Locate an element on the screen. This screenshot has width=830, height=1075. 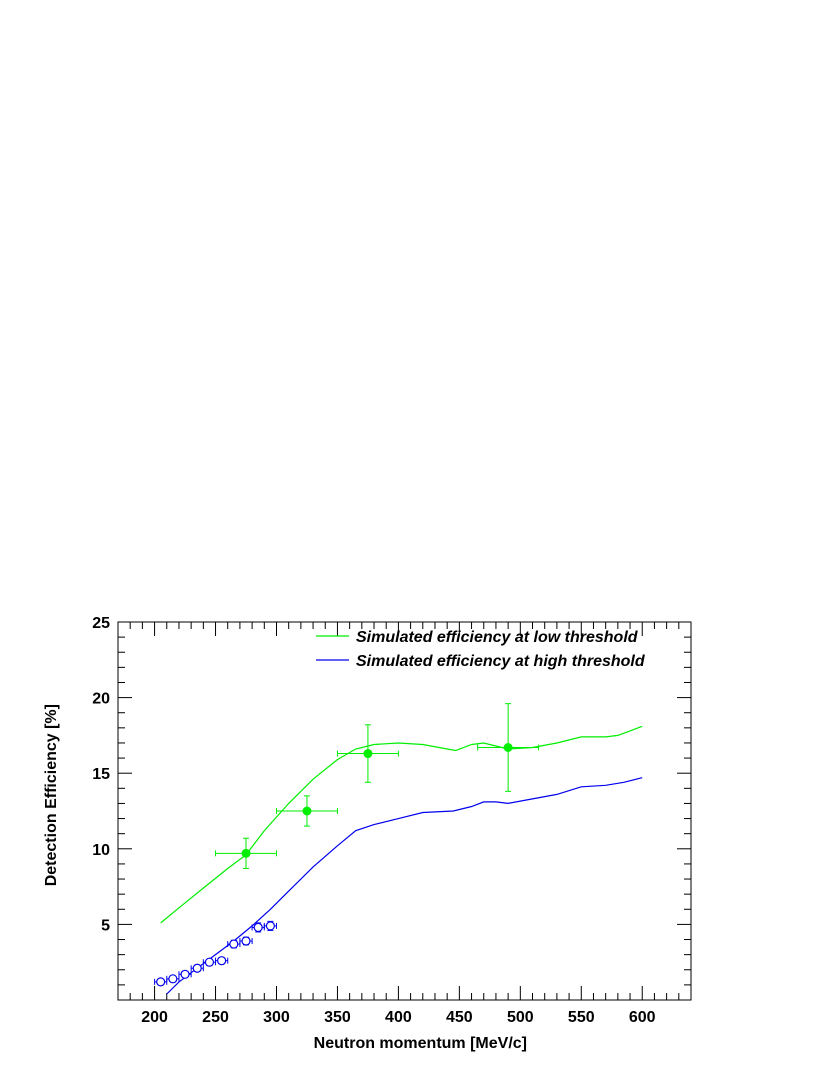
legend-label: Simulated efficiency at low threshold is located at coordinates (497, 637).